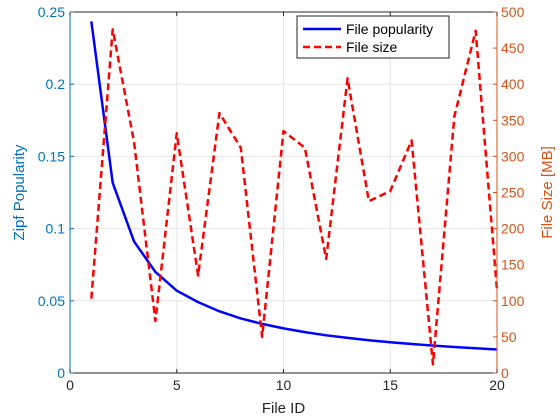 This screenshot has width=560, height=420. Describe the element at coordinates (513, 84) in the screenshot. I see `y-right-tick-label: 400` at that location.